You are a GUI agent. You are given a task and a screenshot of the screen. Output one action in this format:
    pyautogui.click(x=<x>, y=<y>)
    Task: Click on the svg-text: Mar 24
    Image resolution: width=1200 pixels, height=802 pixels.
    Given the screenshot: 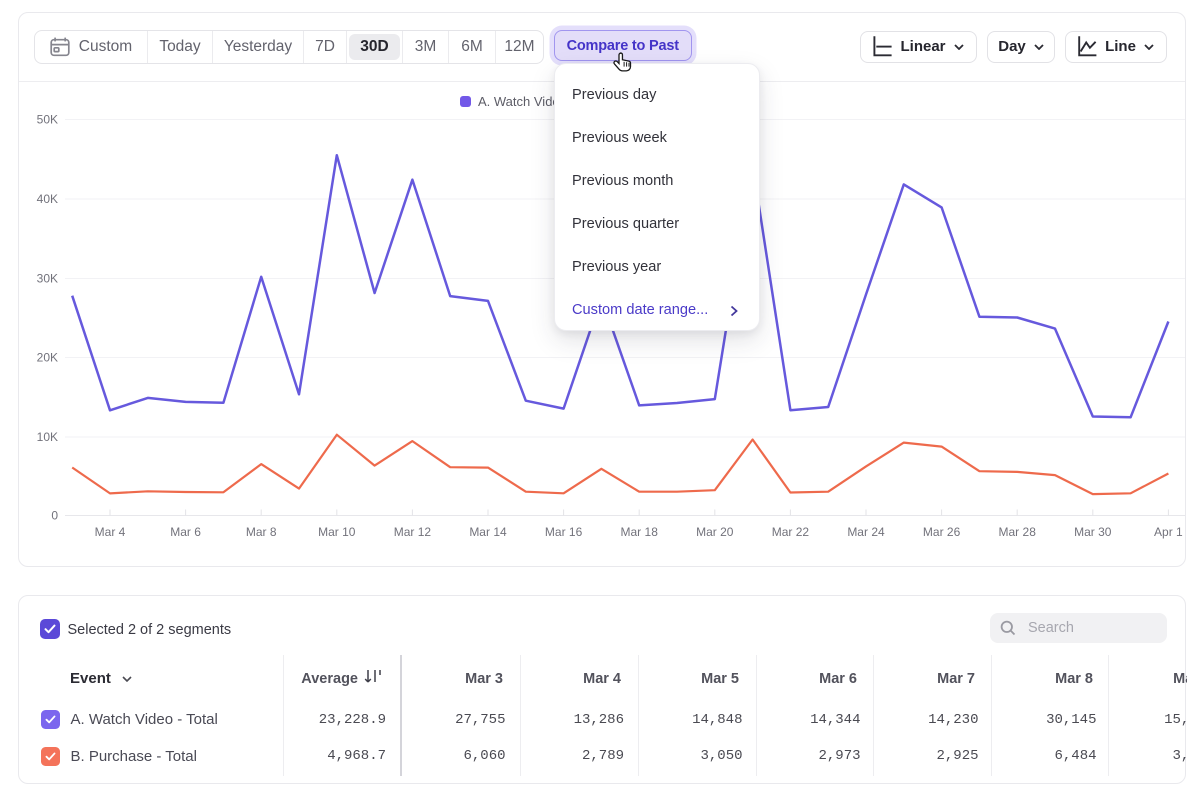 What is the action you would take?
    pyautogui.click(x=866, y=532)
    